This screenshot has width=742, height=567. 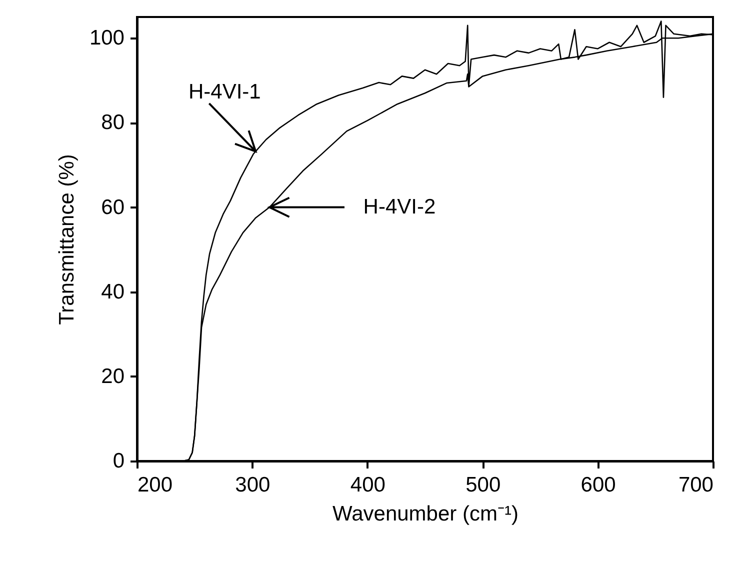 What do you see at coordinates (224, 92) in the screenshot?
I see `series-label: H-4VI-1` at bounding box center [224, 92].